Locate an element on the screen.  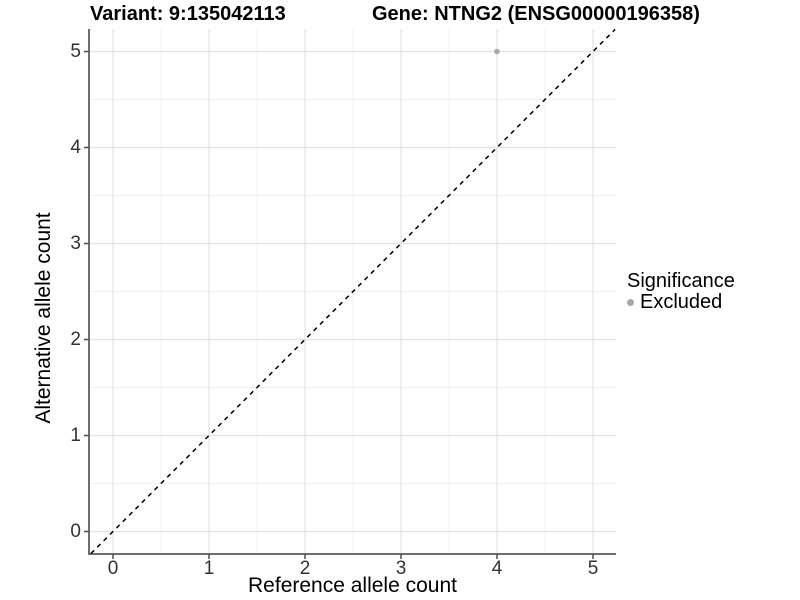
y-tick-label: 1 is located at coordinates (75, 435).